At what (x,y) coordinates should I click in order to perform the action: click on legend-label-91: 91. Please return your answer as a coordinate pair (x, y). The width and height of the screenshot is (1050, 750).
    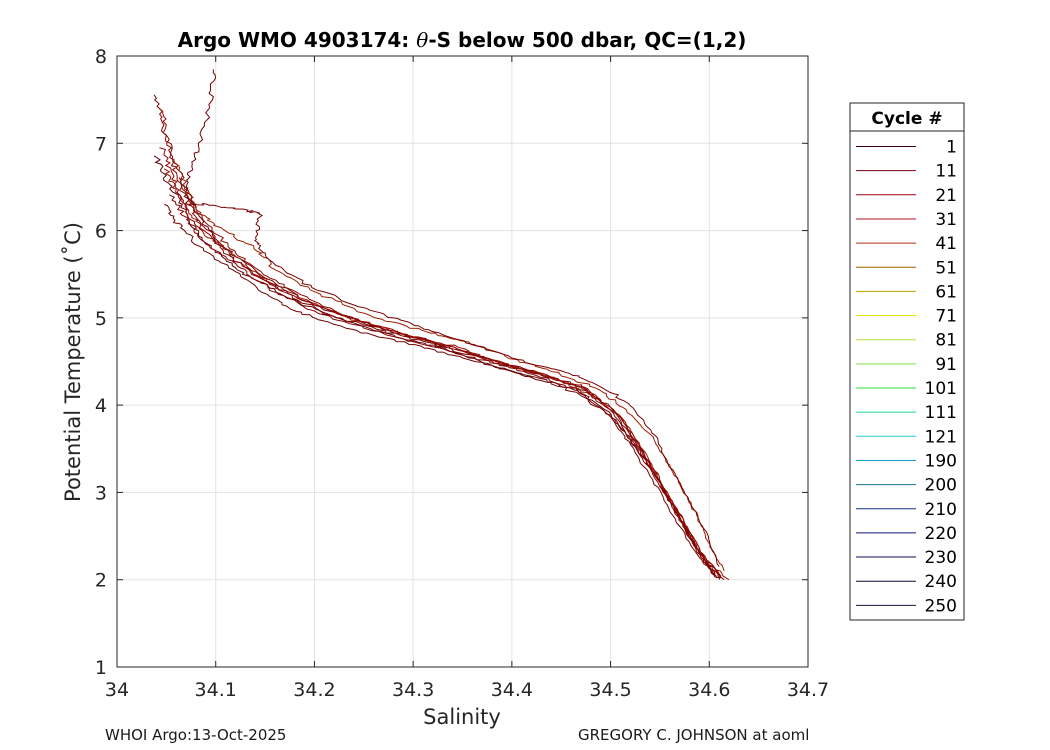
    Looking at the image, I should click on (946, 365).